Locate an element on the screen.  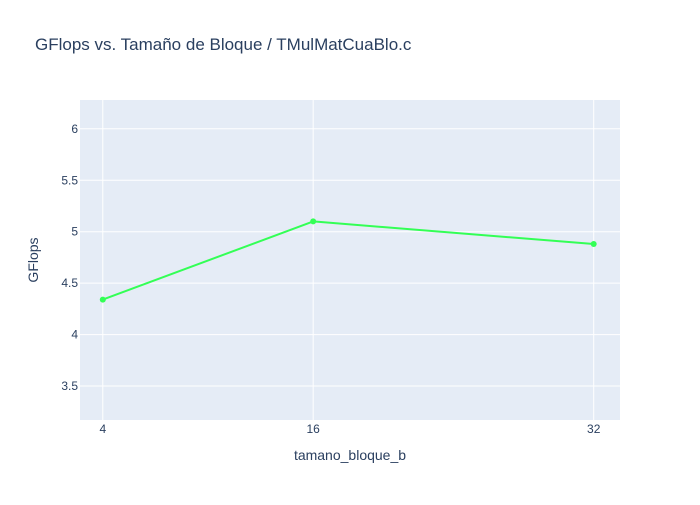
y-tick-label: 4 is located at coordinates (74, 335).